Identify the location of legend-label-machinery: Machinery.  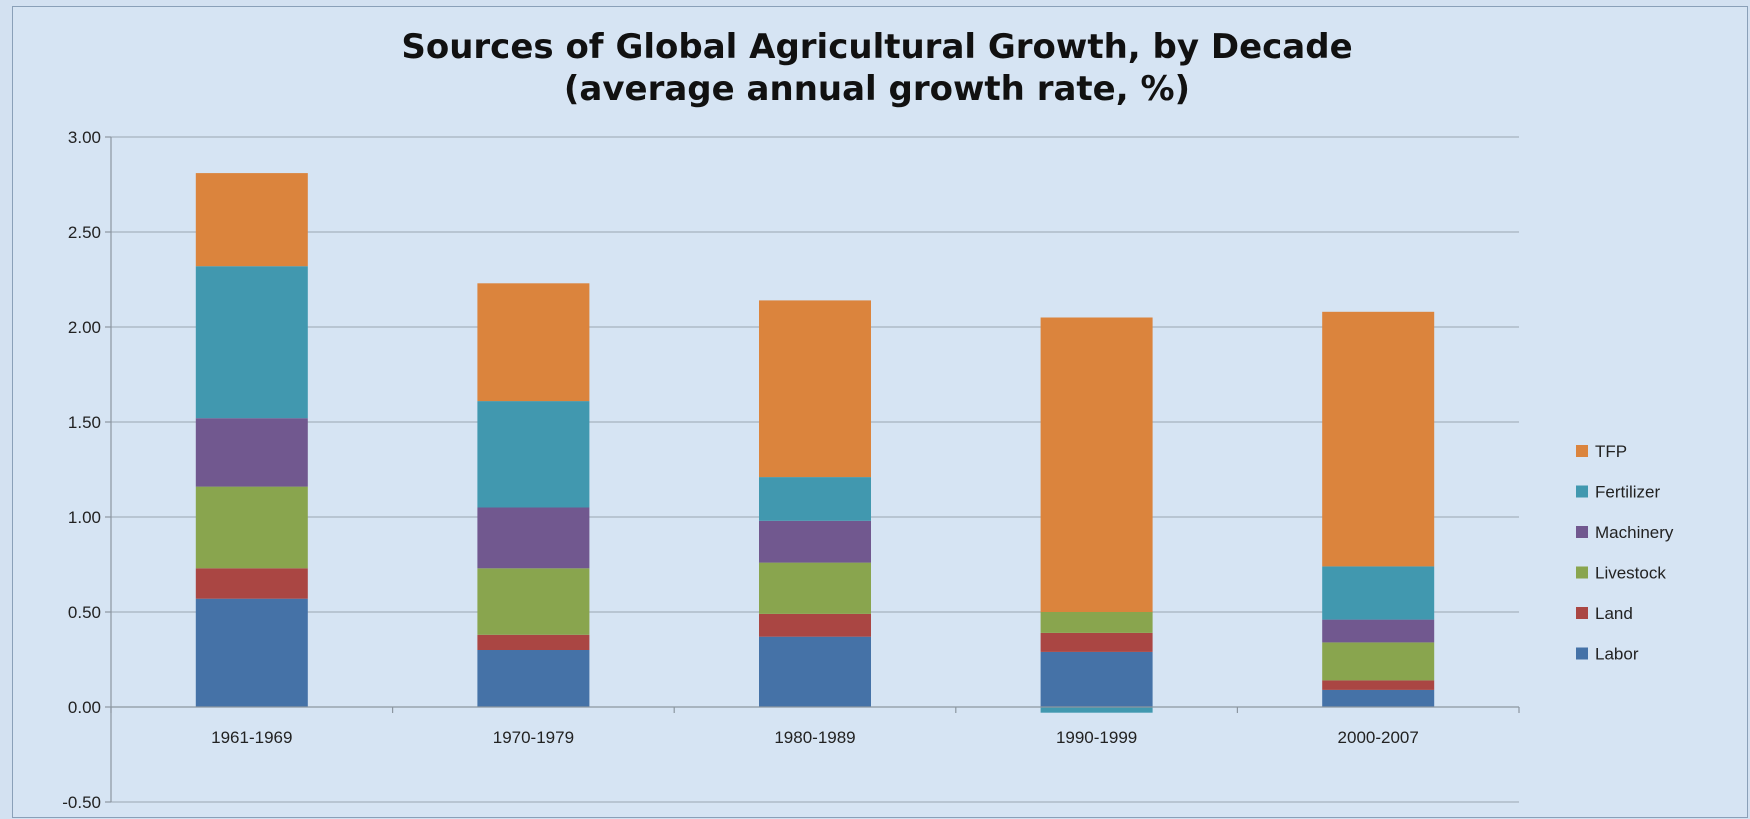
(1634, 532).